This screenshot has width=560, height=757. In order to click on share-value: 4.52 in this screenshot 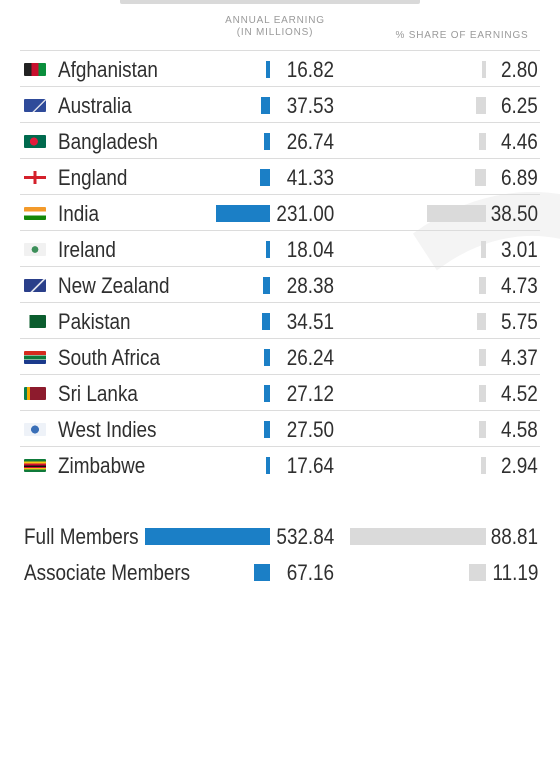, I will do `click(519, 393)`.